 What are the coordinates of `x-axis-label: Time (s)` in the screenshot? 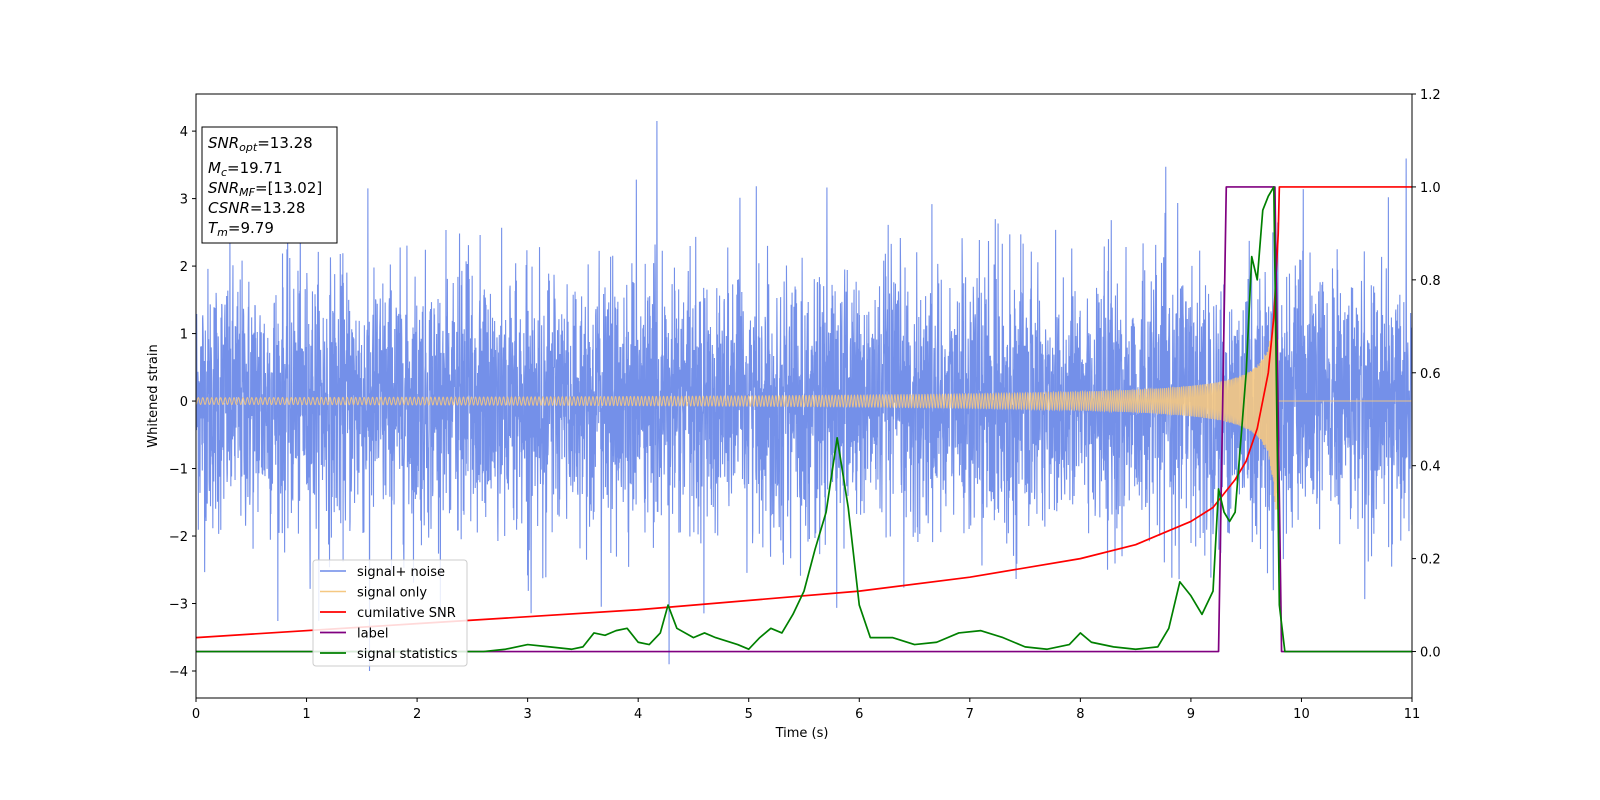 It's located at (802, 733).